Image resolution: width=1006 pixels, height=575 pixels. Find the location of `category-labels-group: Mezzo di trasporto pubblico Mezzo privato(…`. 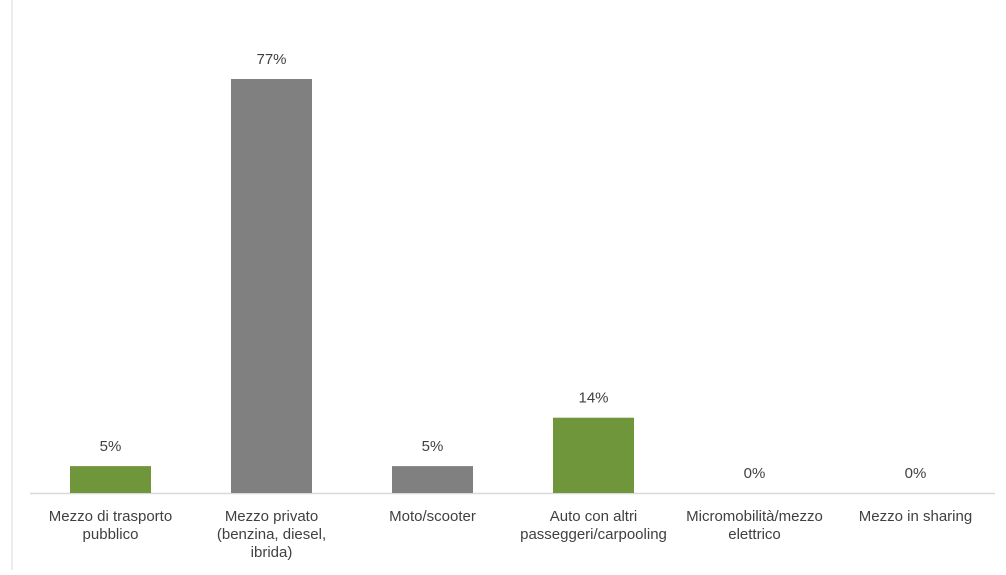

category-labels-group: Mezzo di trasporto pubblico Mezzo privato(… is located at coordinates (510, 534).